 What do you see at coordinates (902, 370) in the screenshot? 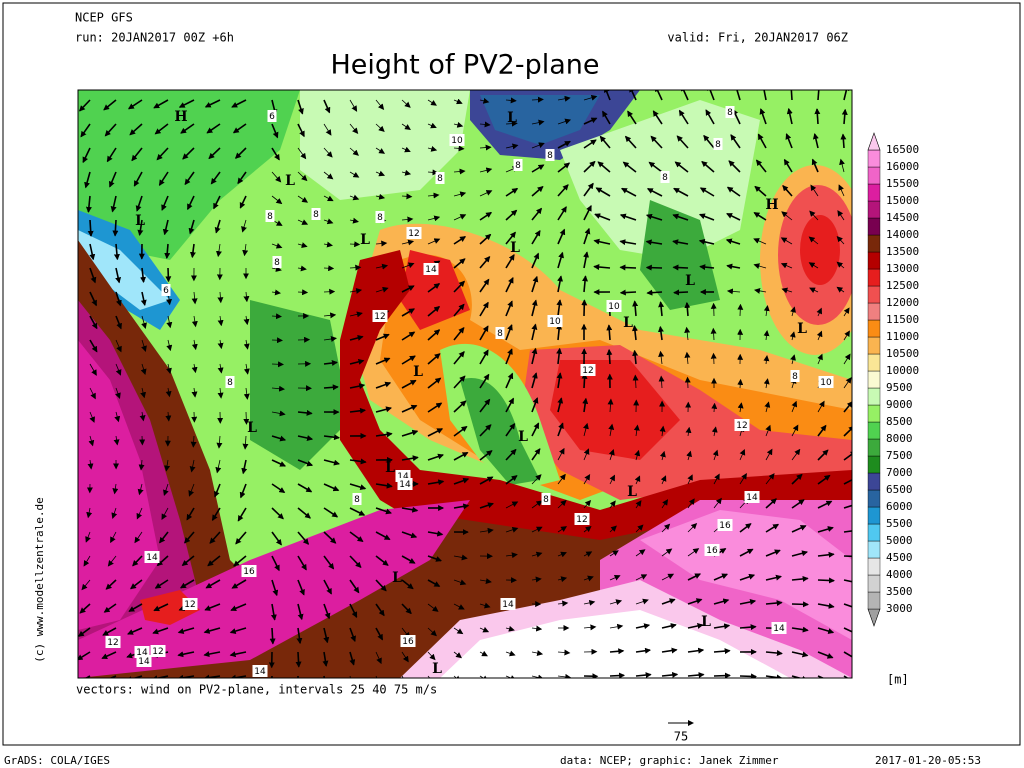
I see `colorbar-label: 10000` at bounding box center [902, 370].